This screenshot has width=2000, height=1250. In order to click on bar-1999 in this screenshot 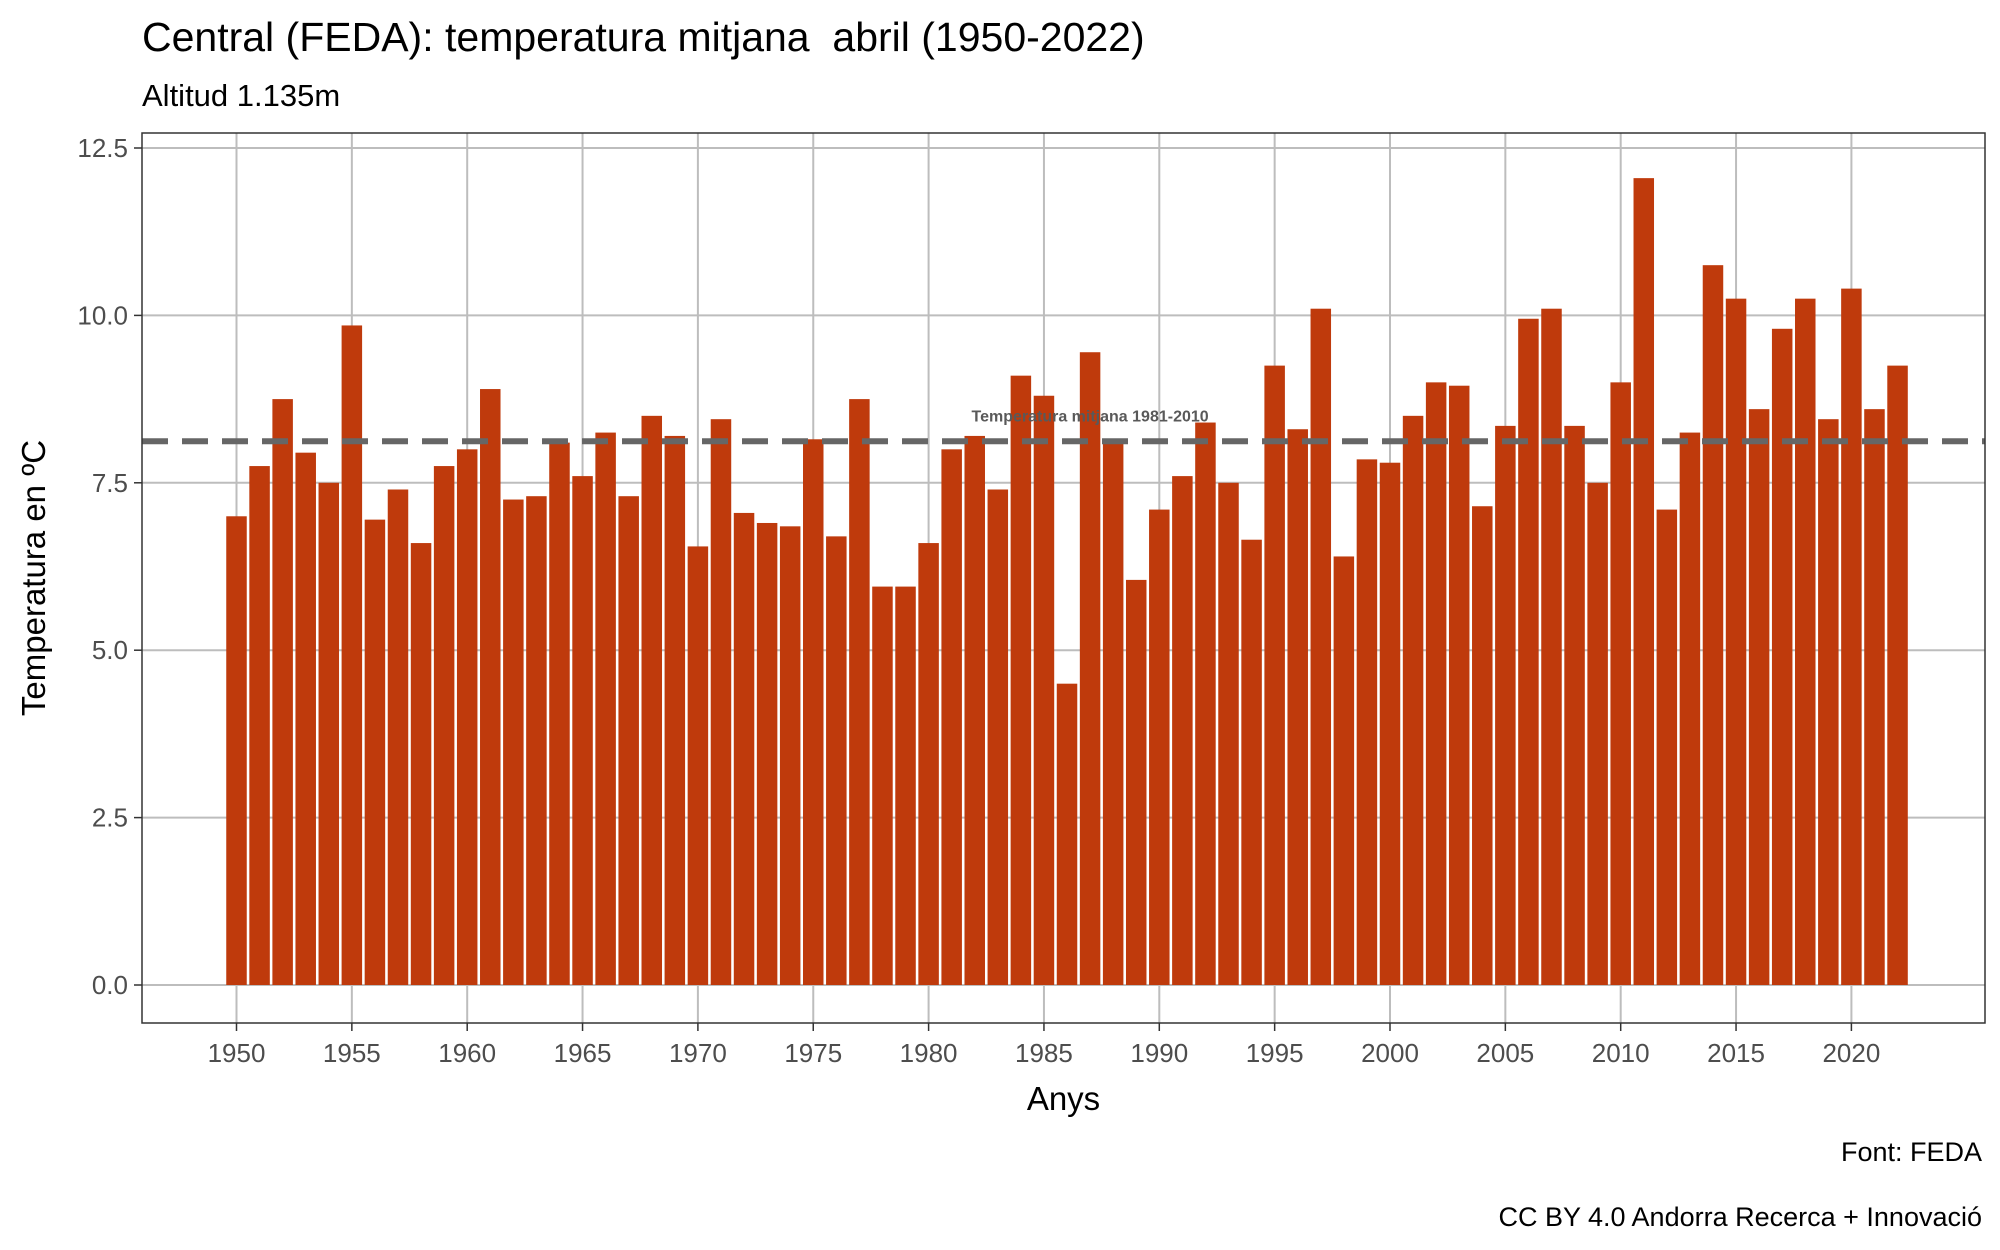, I will do `click(1367, 722)`.